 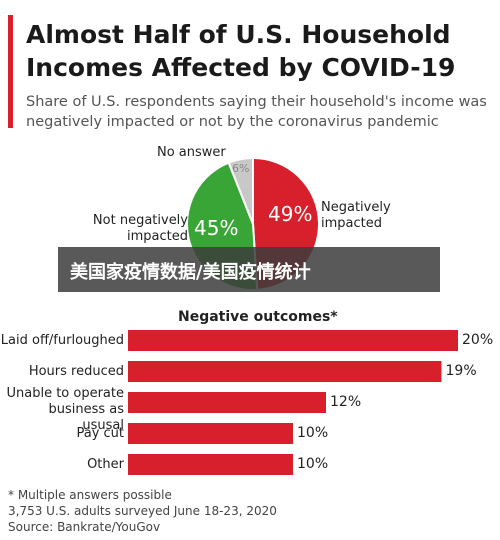 What do you see at coordinates (140, 228) in the screenshot?
I see `slice-label: Not negatively impacted` at bounding box center [140, 228].